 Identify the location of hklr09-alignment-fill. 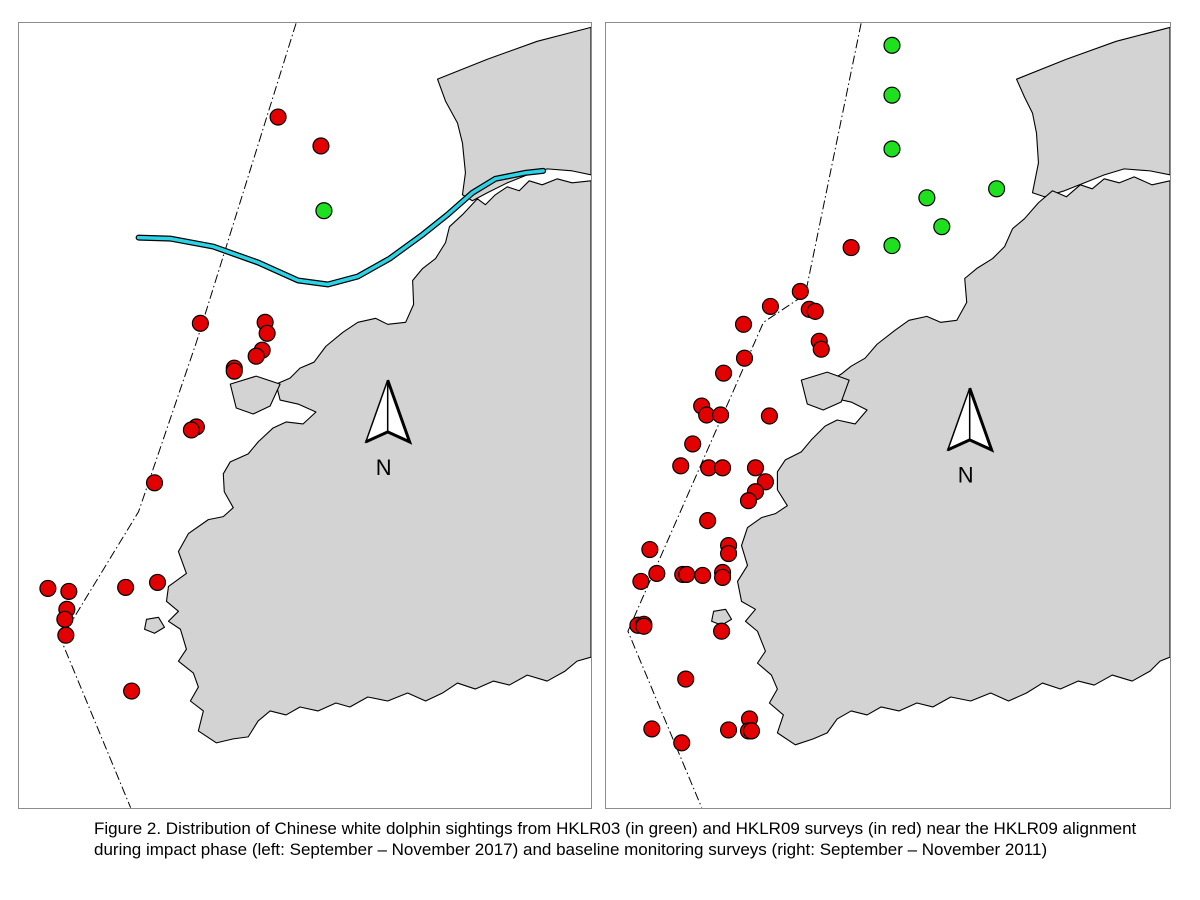
(340, 228).